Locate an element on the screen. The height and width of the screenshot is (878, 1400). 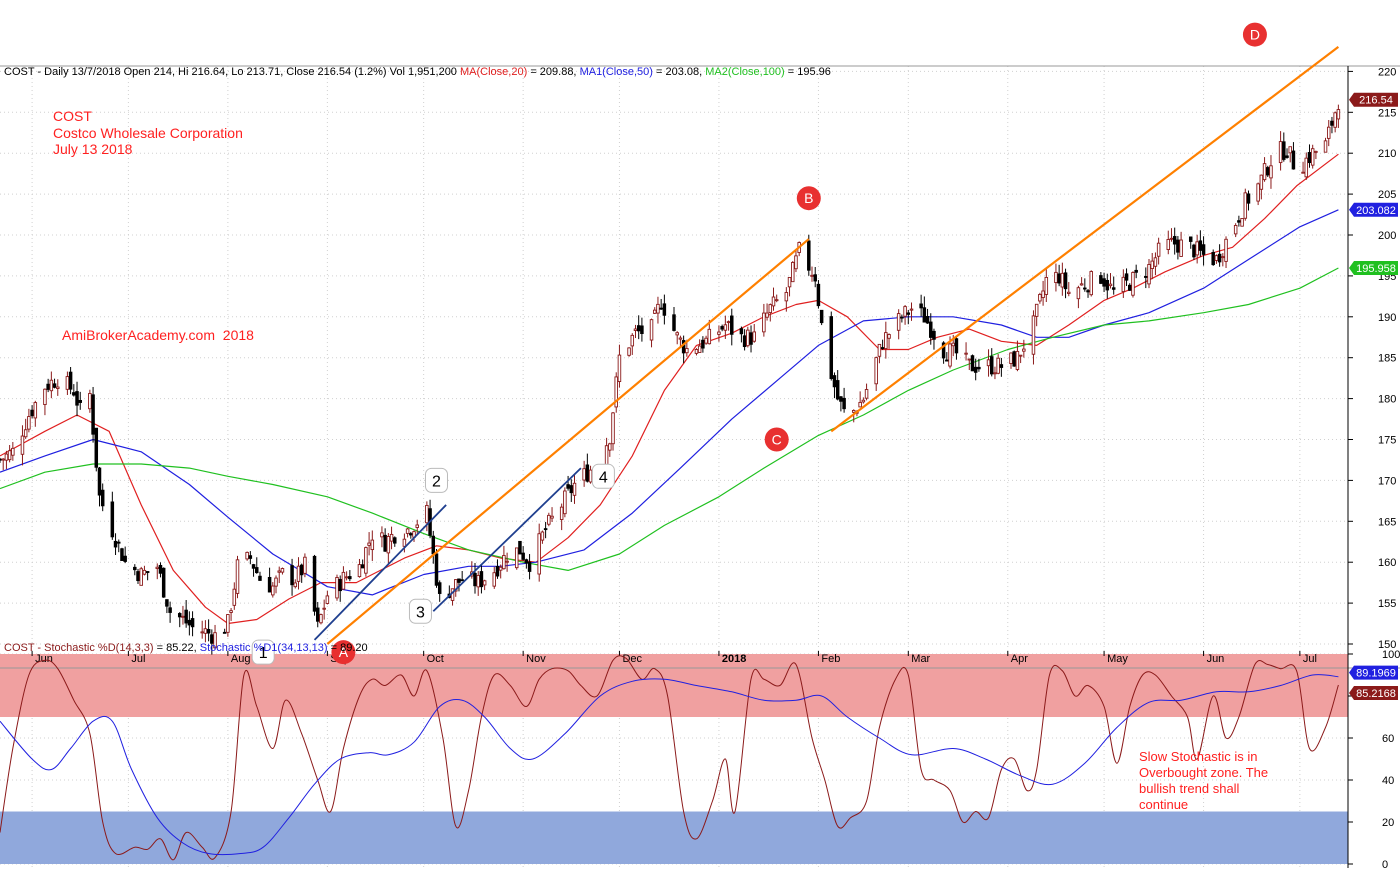
marker-A-circle is located at coordinates (343, 652).